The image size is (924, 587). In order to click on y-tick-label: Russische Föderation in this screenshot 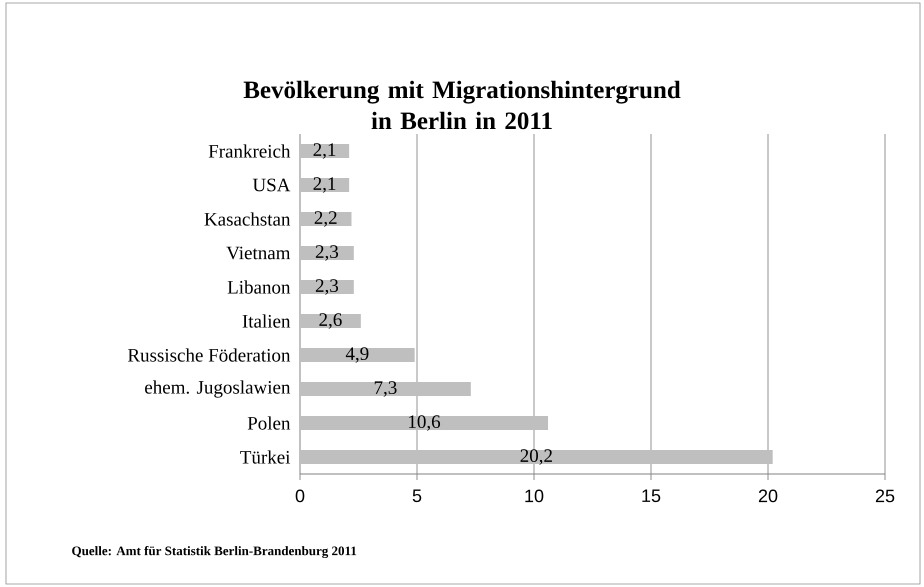, I will do `click(209, 355)`.